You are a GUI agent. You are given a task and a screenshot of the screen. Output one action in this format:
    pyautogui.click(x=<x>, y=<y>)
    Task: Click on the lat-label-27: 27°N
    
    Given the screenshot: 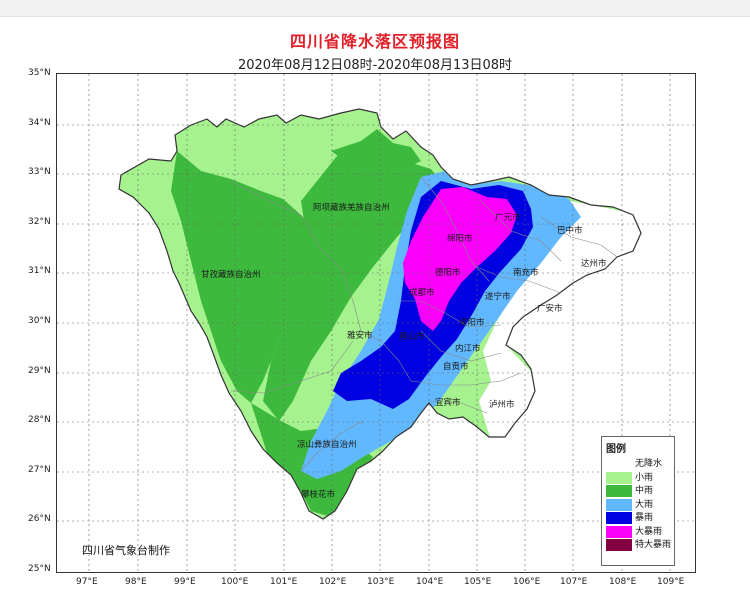 What is the action you would take?
    pyautogui.click(x=39, y=470)
    